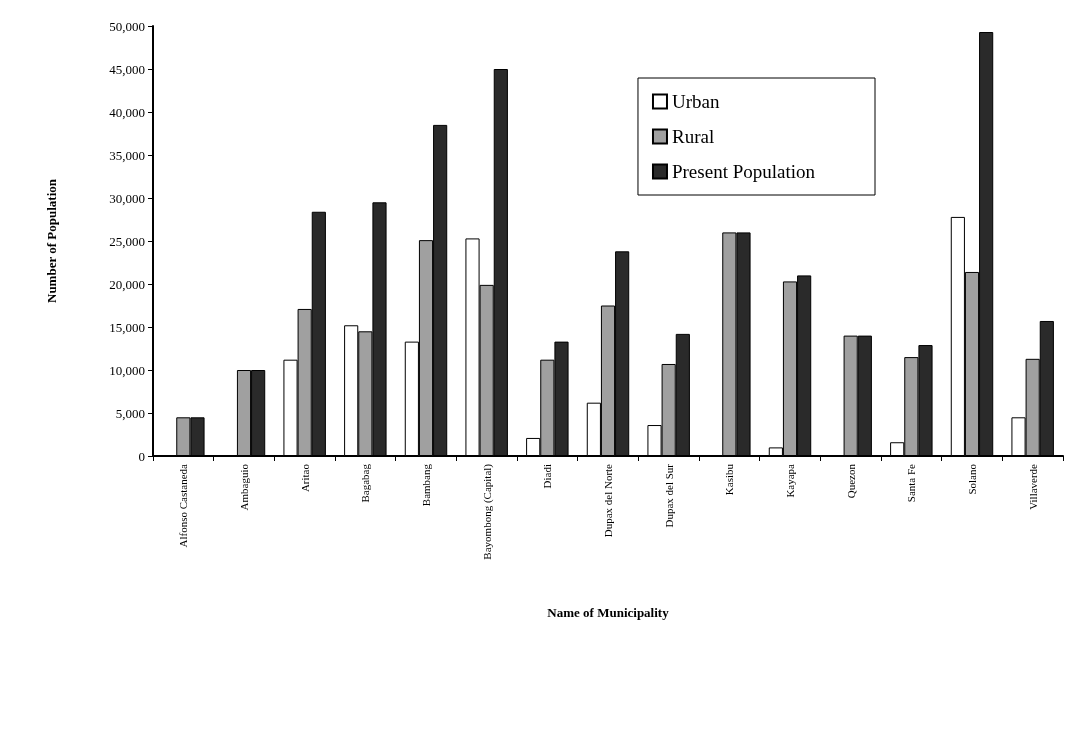 The image size is (1083, 753). Describe the element at coordinates (127, 198) in the screenshot. I see `y-tick-label: 30,000` at that location.